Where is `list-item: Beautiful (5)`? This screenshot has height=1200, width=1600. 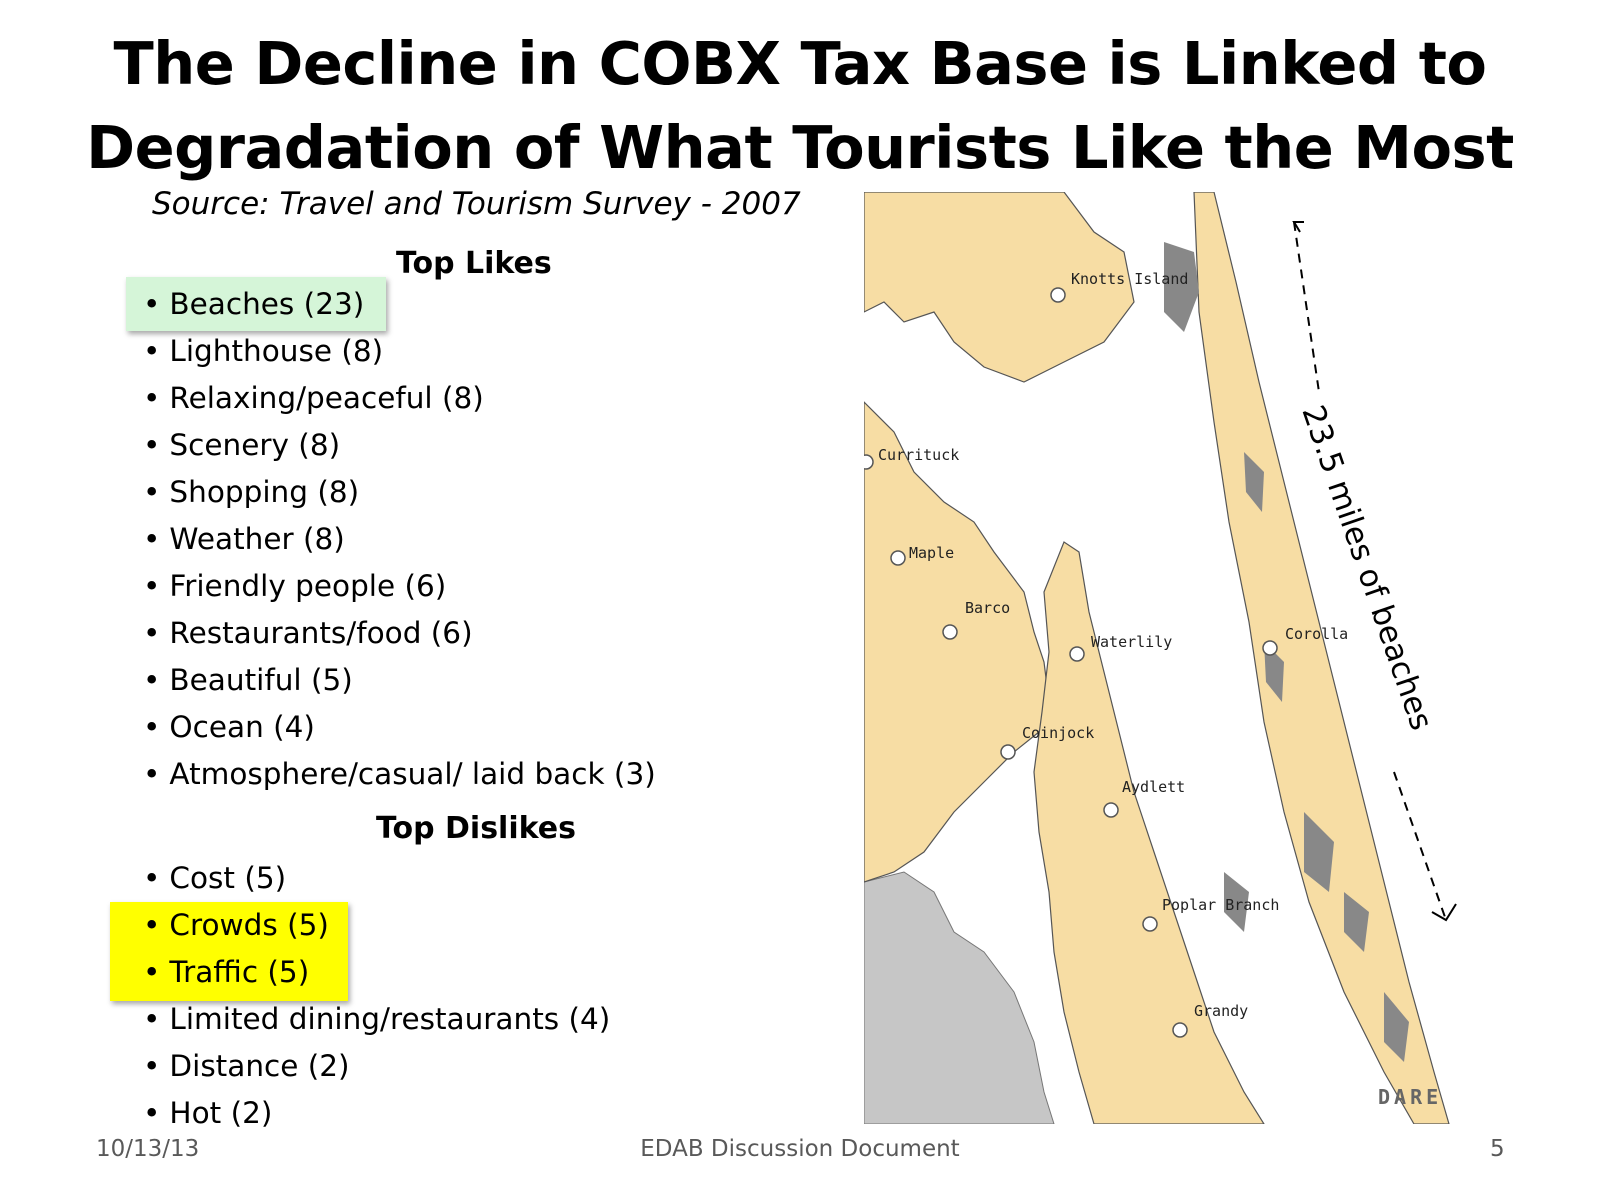 list-item: Beautiful (5) is located at coordinates (399, 680).